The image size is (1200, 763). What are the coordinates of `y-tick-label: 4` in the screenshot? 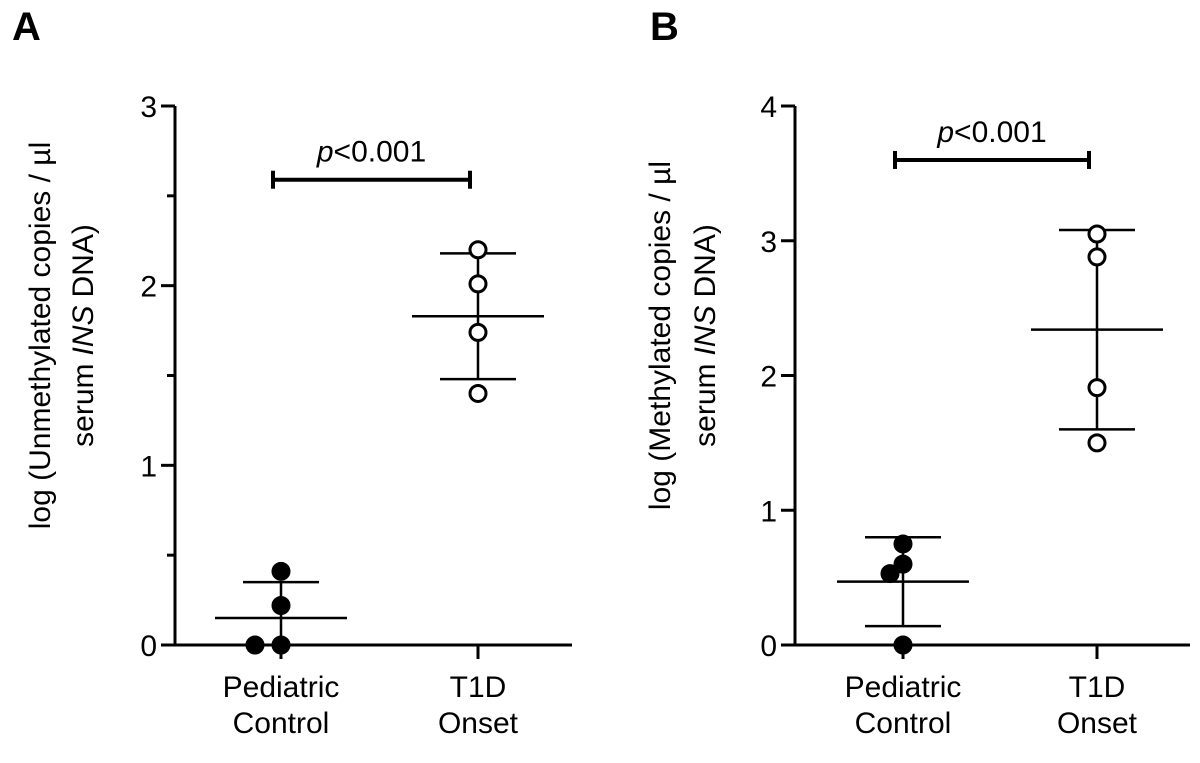 It's located at (768, 107).